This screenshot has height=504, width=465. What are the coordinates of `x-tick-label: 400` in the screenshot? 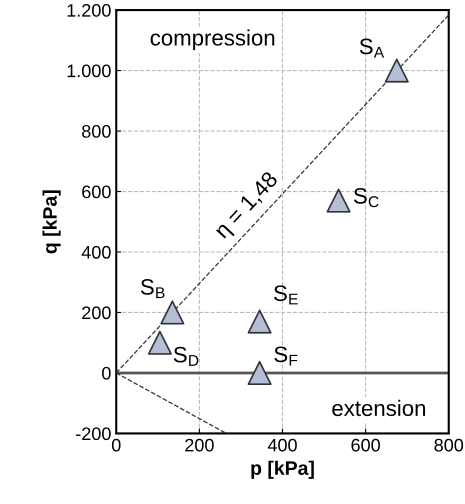 It's located at (282, 445).